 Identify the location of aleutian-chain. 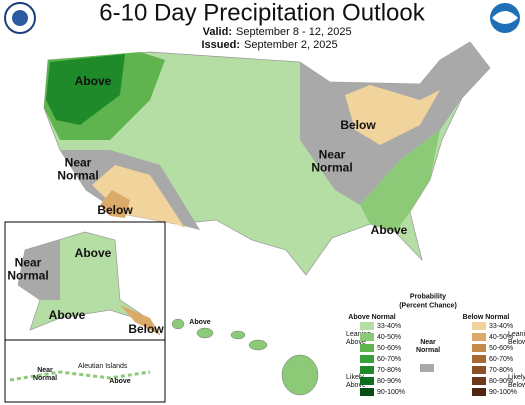
(80, 376).